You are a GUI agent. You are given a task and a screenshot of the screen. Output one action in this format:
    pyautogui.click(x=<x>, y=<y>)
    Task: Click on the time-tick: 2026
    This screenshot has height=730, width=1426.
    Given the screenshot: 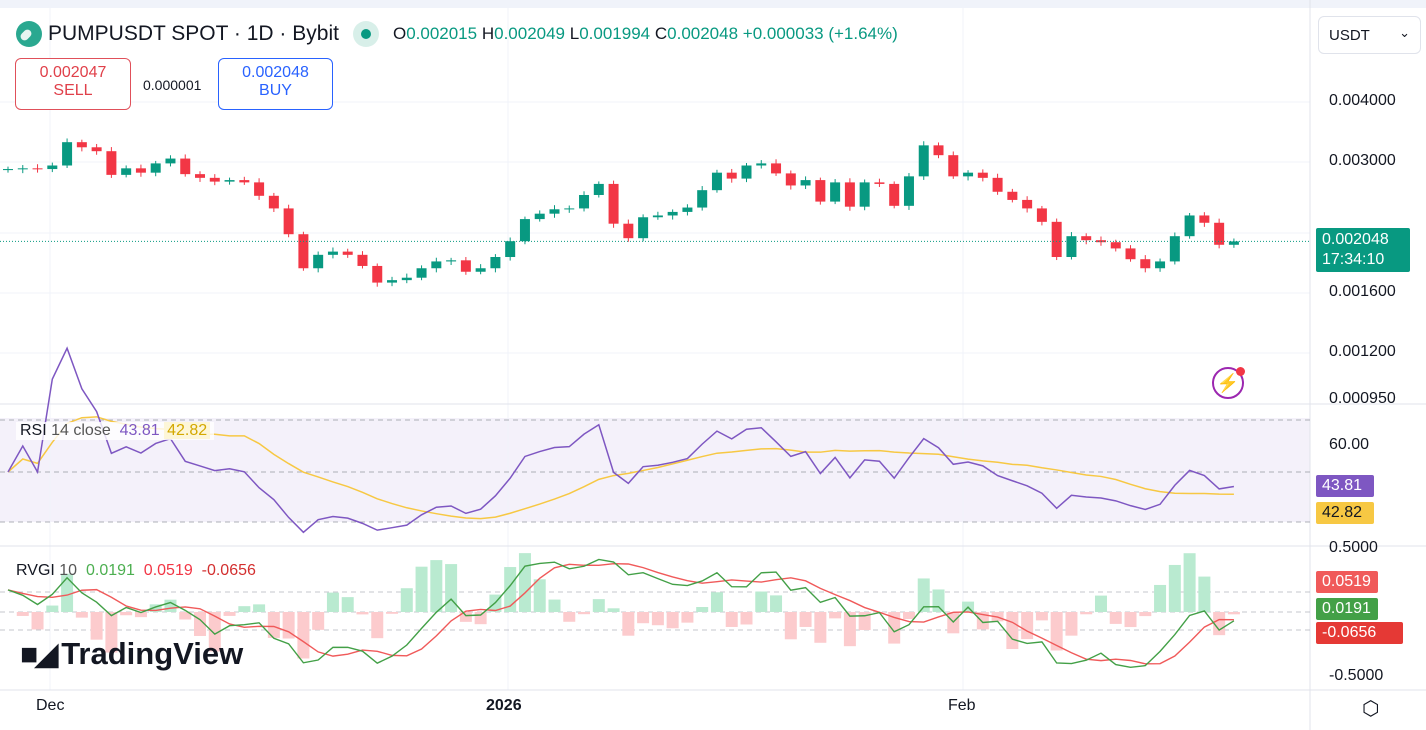 What is the action you would take?
    pyautogui.click(x=504, y=705)
    